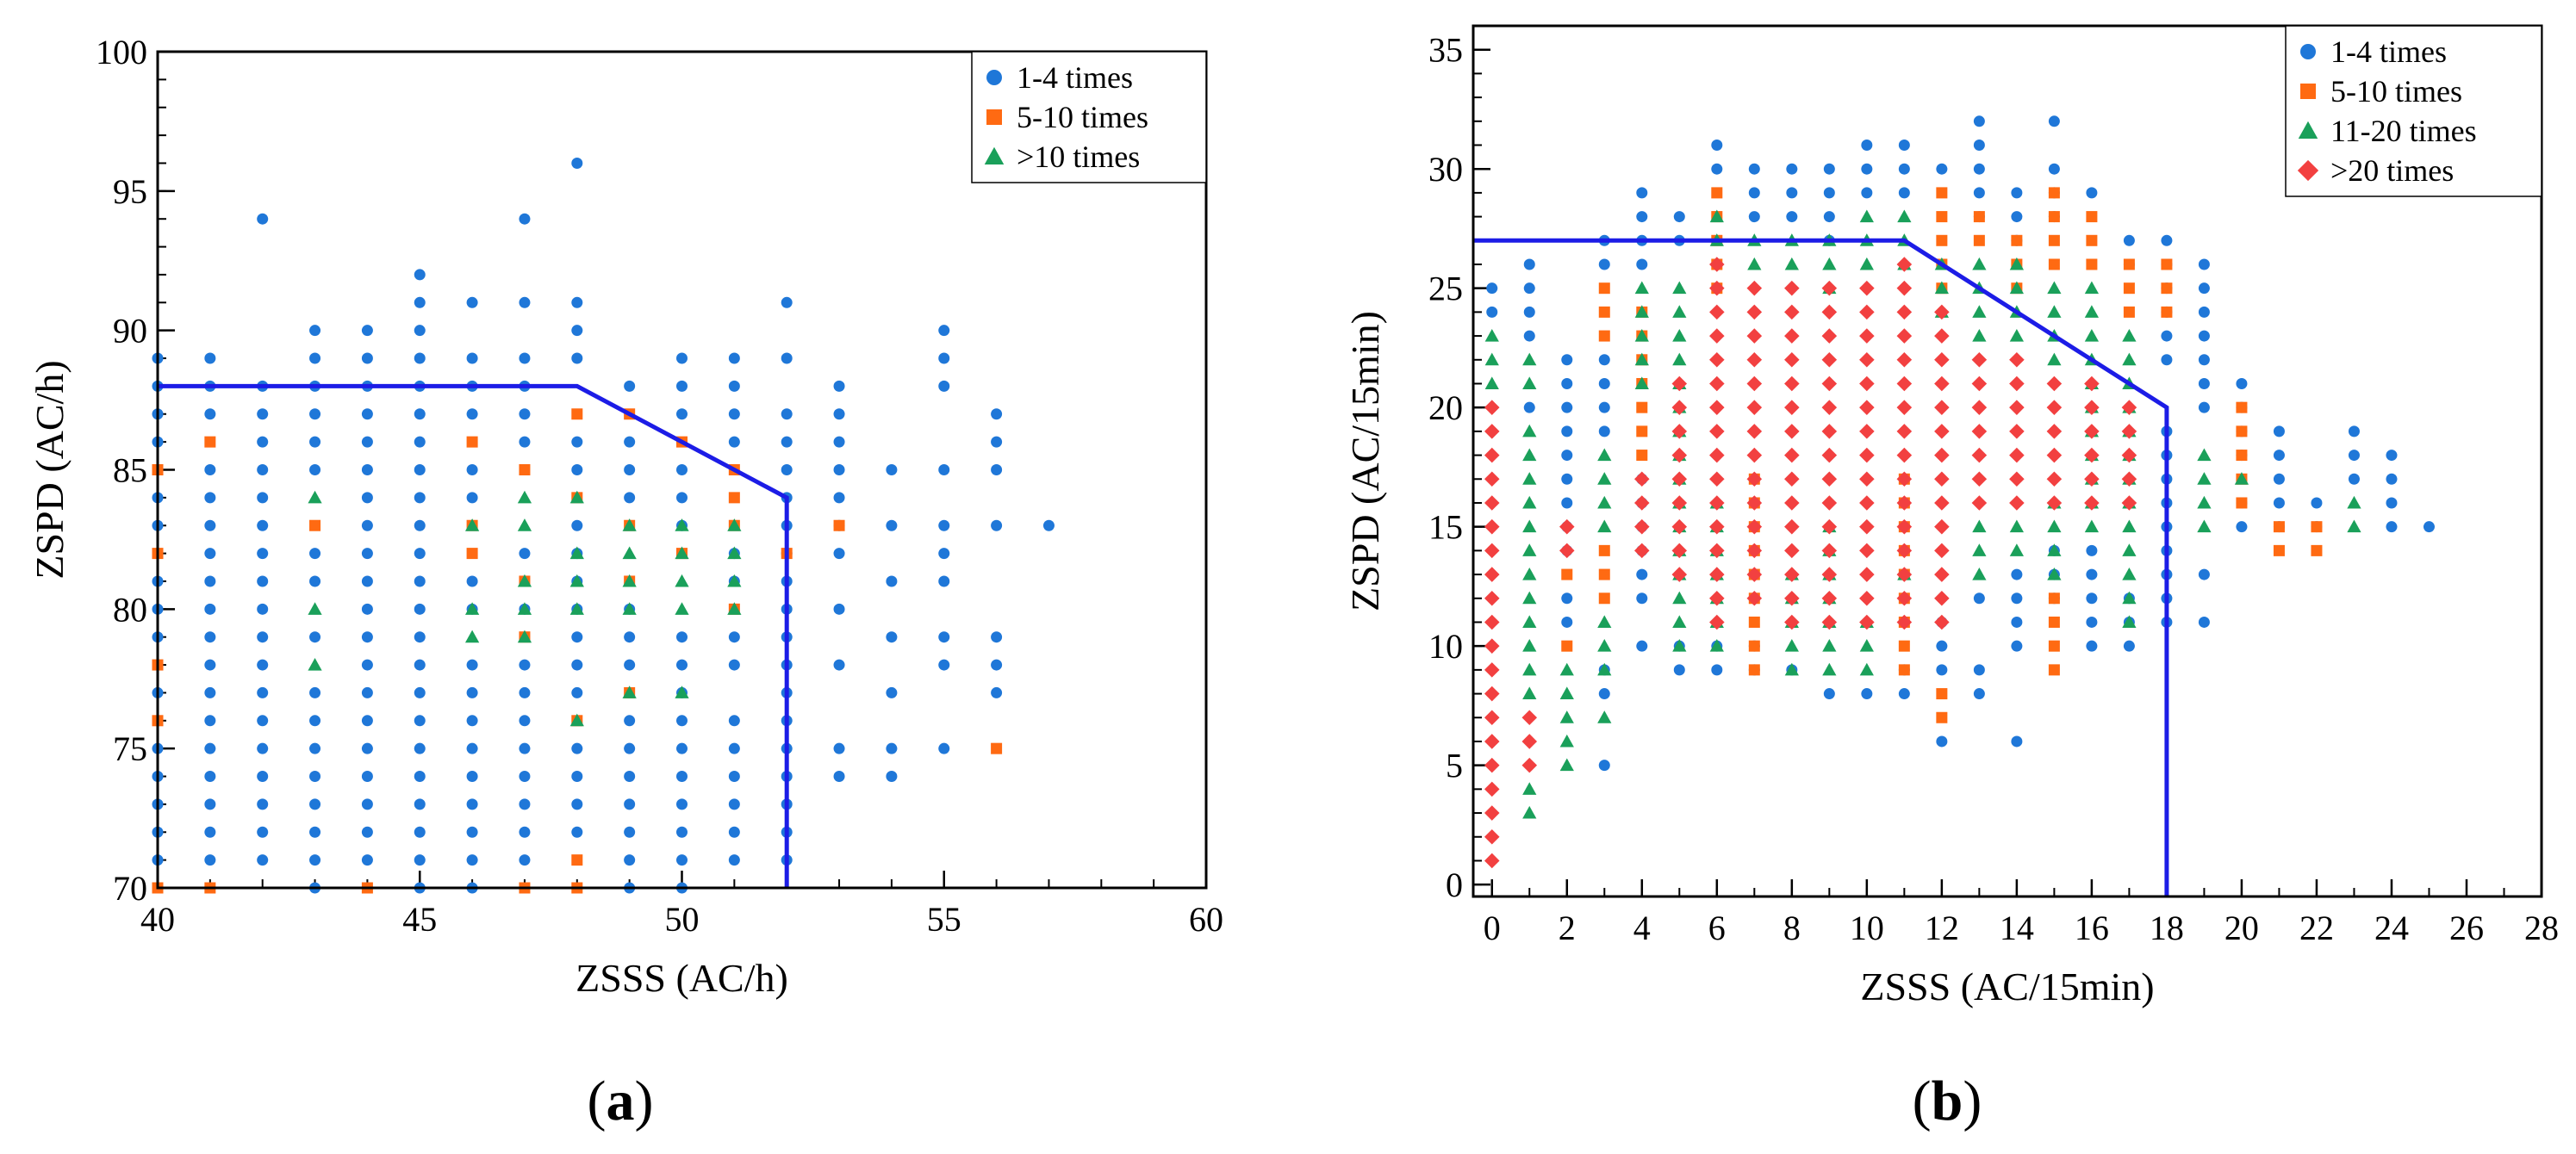 This screenshot has width=2576, height=1154. Describe the element at coordinates (2392, 928) in the screenshot. I see `x-tick-label: 24` at that location.